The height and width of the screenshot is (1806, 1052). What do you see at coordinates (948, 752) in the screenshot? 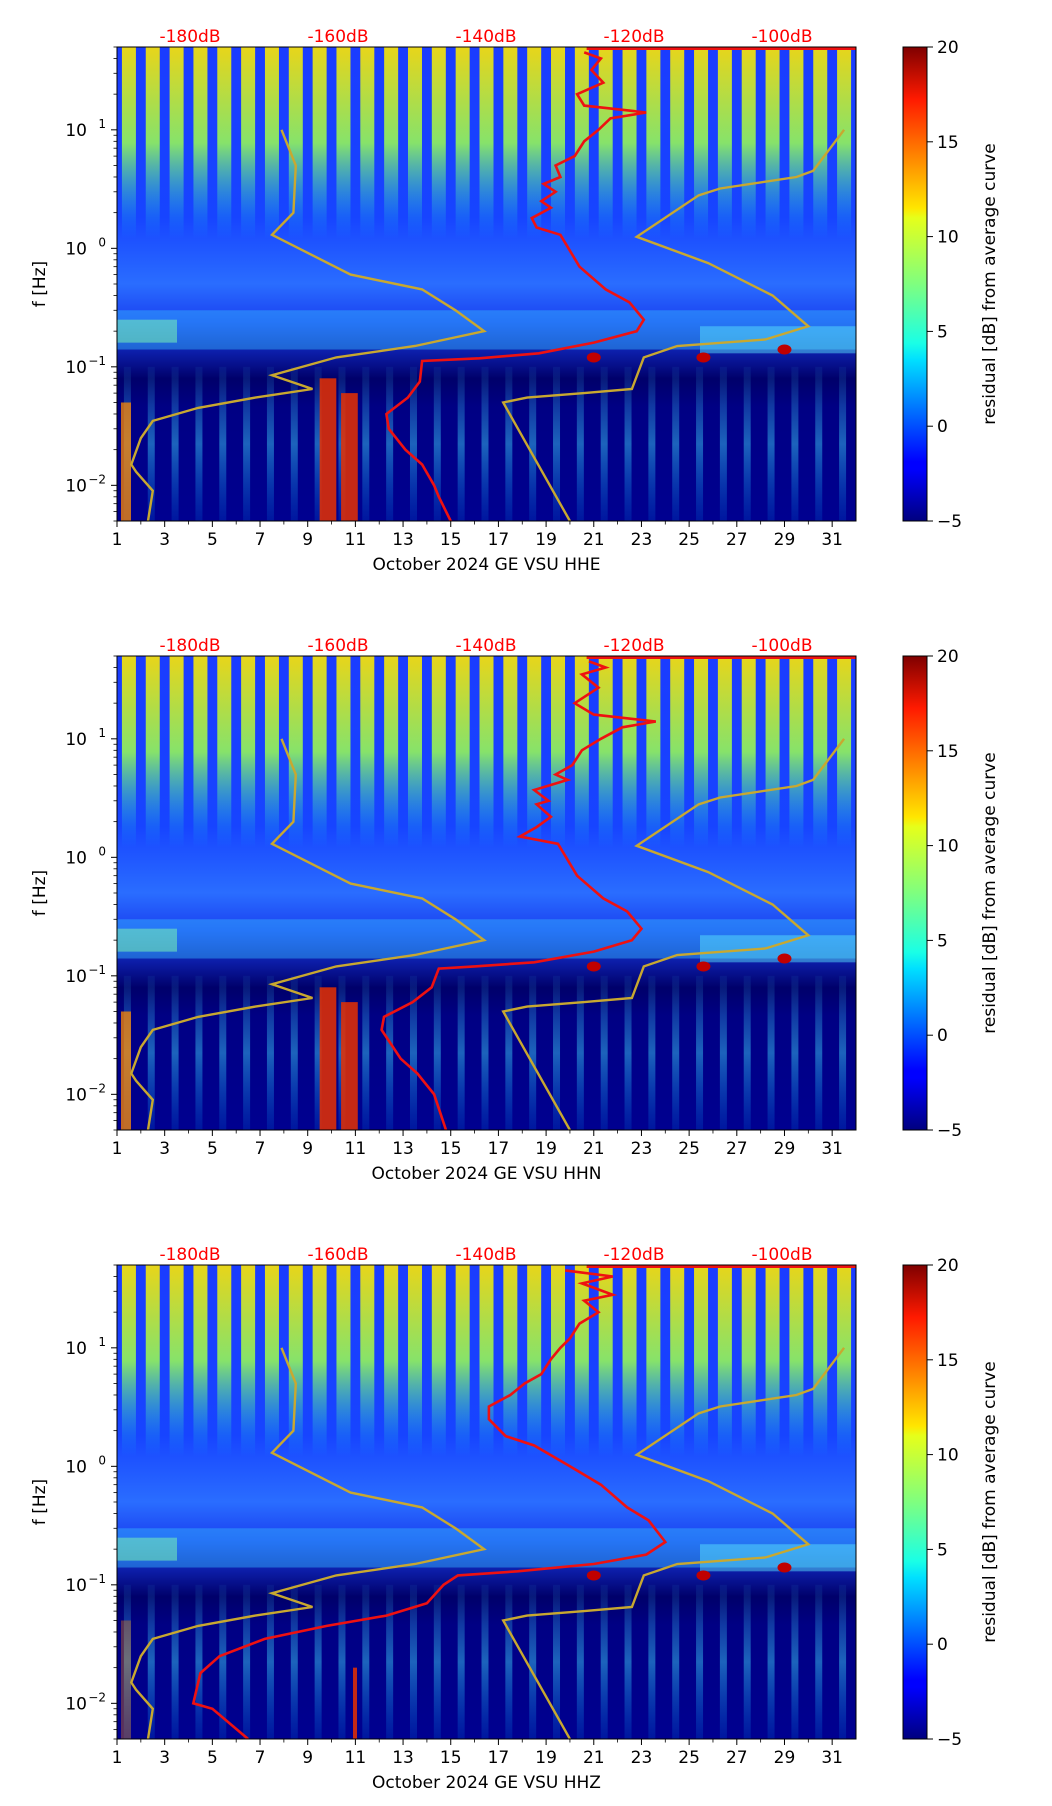
I see `colorbar-tick-label: 15` at bounding box center [948, 752].